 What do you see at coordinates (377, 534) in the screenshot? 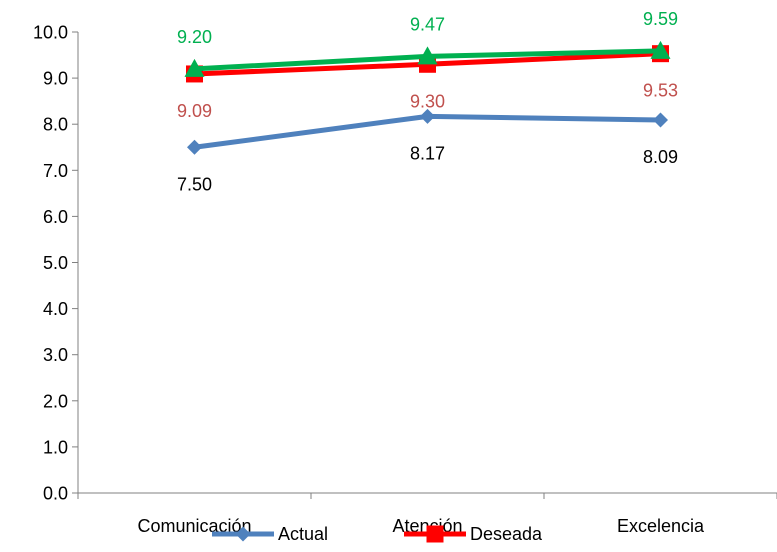
I see `legend: Actual Deseada` at bounding box center [377, 534].